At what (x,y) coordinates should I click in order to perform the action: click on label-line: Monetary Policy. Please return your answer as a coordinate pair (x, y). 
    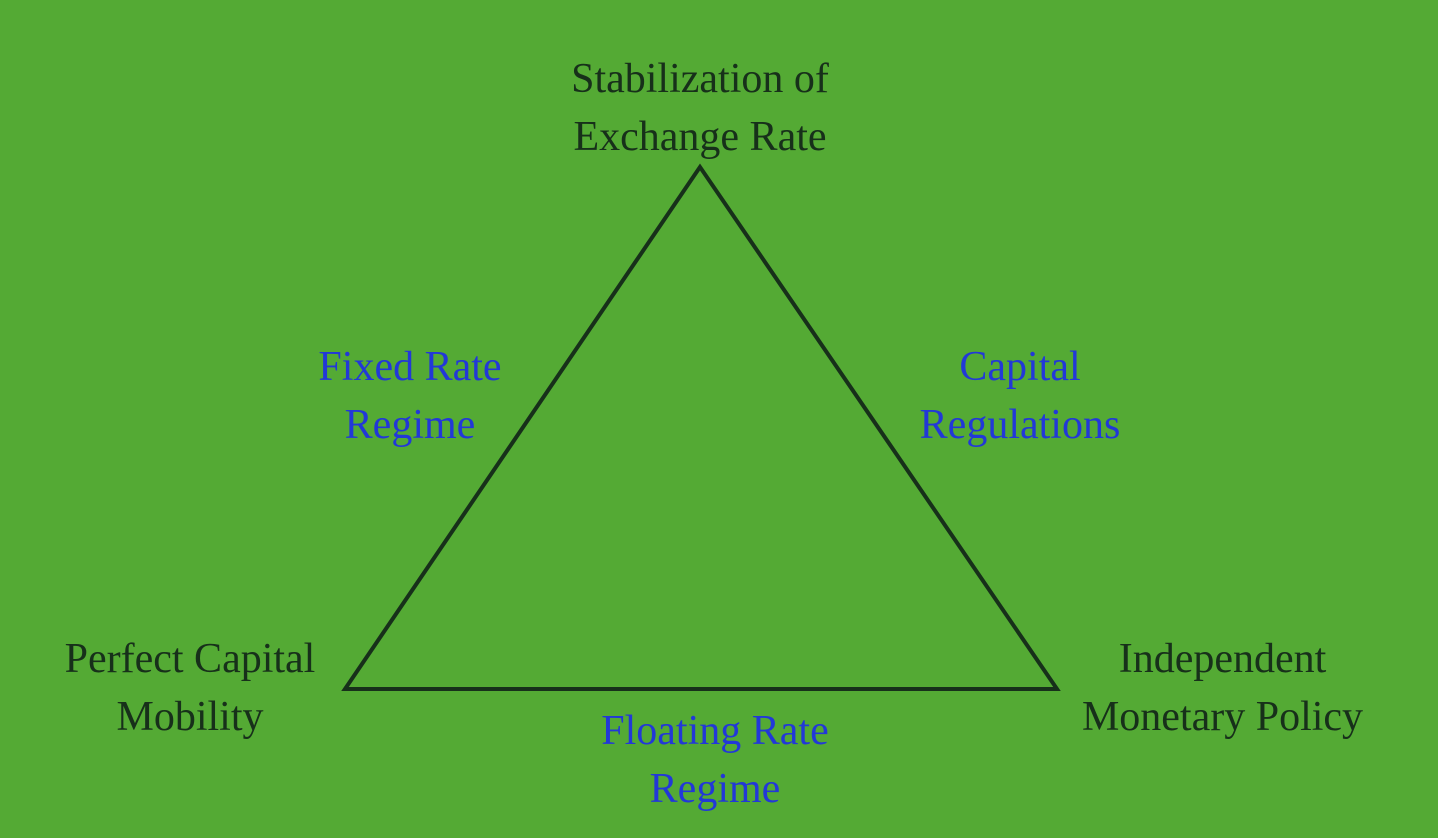
    Looking at the image, I should click on (1222, 717).